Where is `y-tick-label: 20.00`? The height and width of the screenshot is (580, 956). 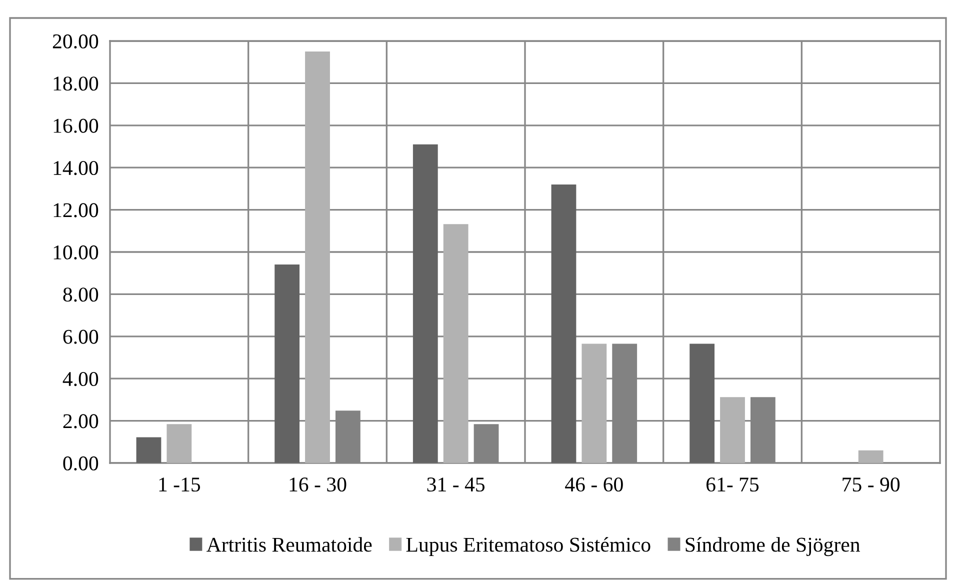 y-tick-label: 20.00 is located at coordinates (75, 41).